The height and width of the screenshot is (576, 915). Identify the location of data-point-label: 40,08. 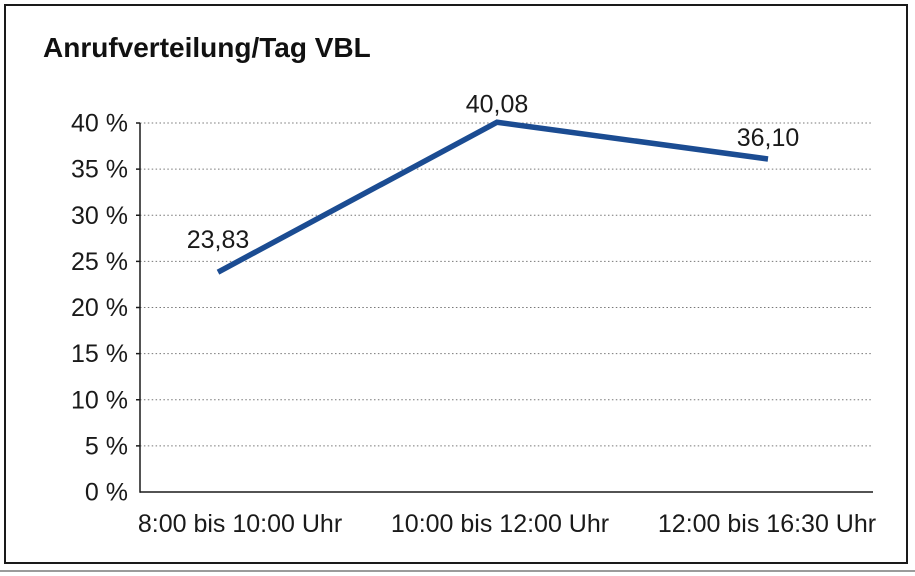
(497, 104).